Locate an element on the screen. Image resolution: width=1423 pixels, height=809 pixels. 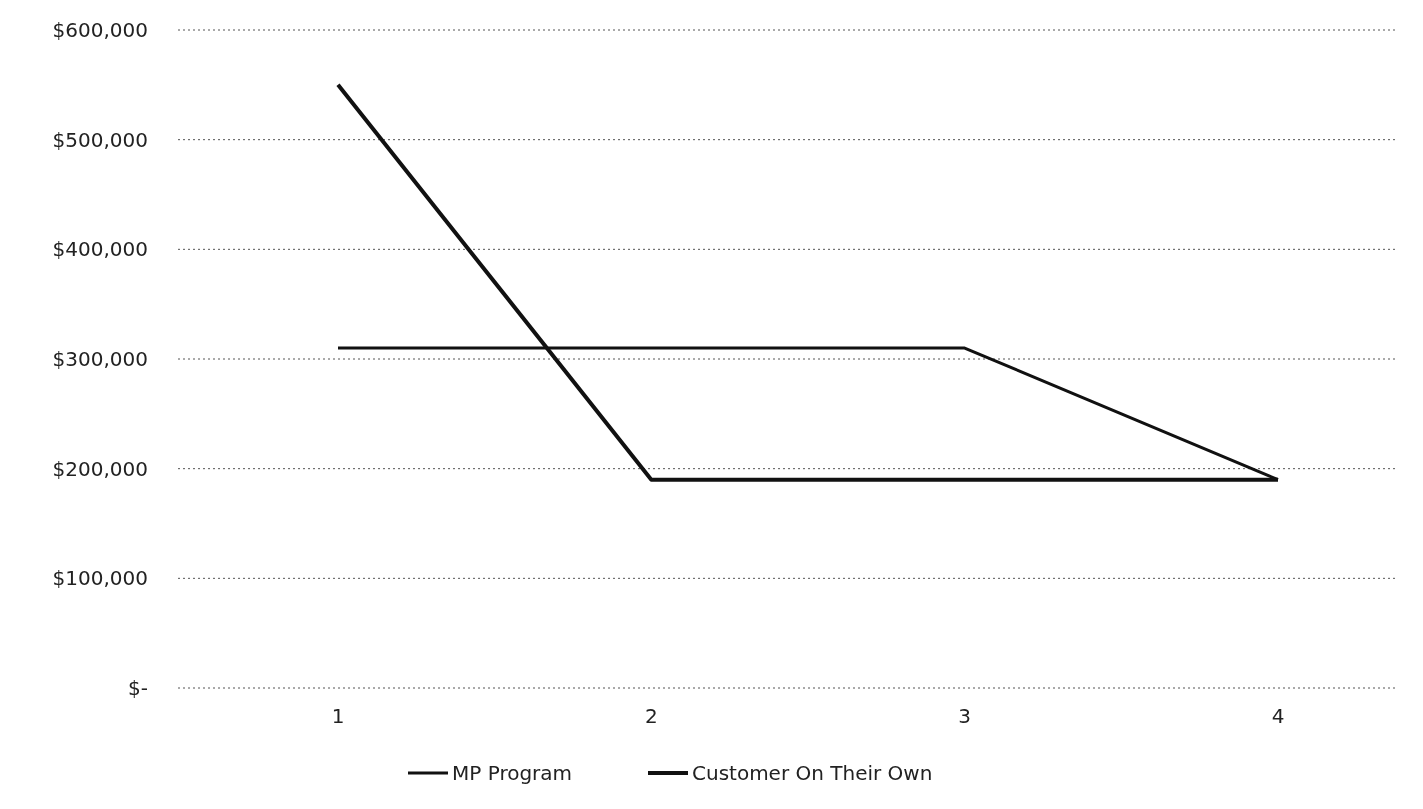
y-tick-label: $200,000 is located at coordinates (100, 468).